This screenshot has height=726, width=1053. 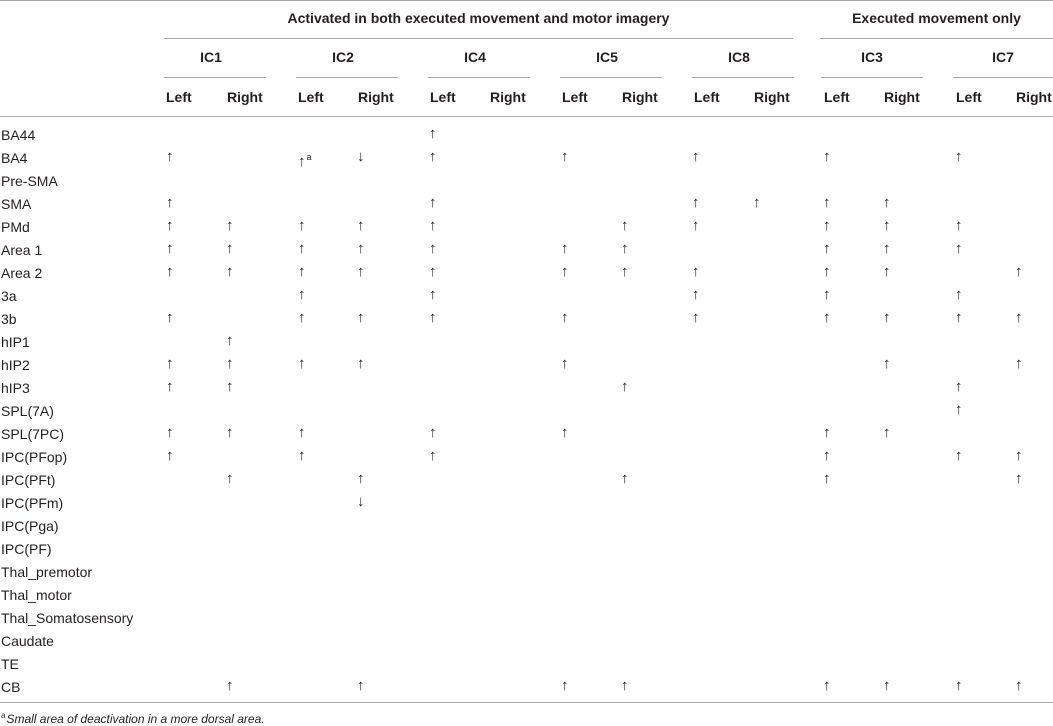 I want to click on table-row: Thal_motor, so click(x=526, y=595).